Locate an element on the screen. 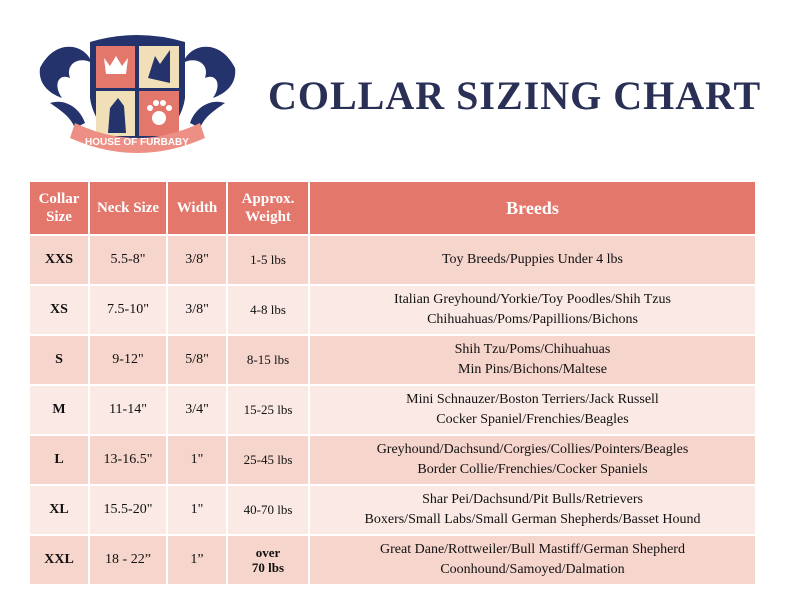 The image size is (793, 603). breed-line: Coonhound/Samoyed/Dalmation is located at coordinates (532, 569).